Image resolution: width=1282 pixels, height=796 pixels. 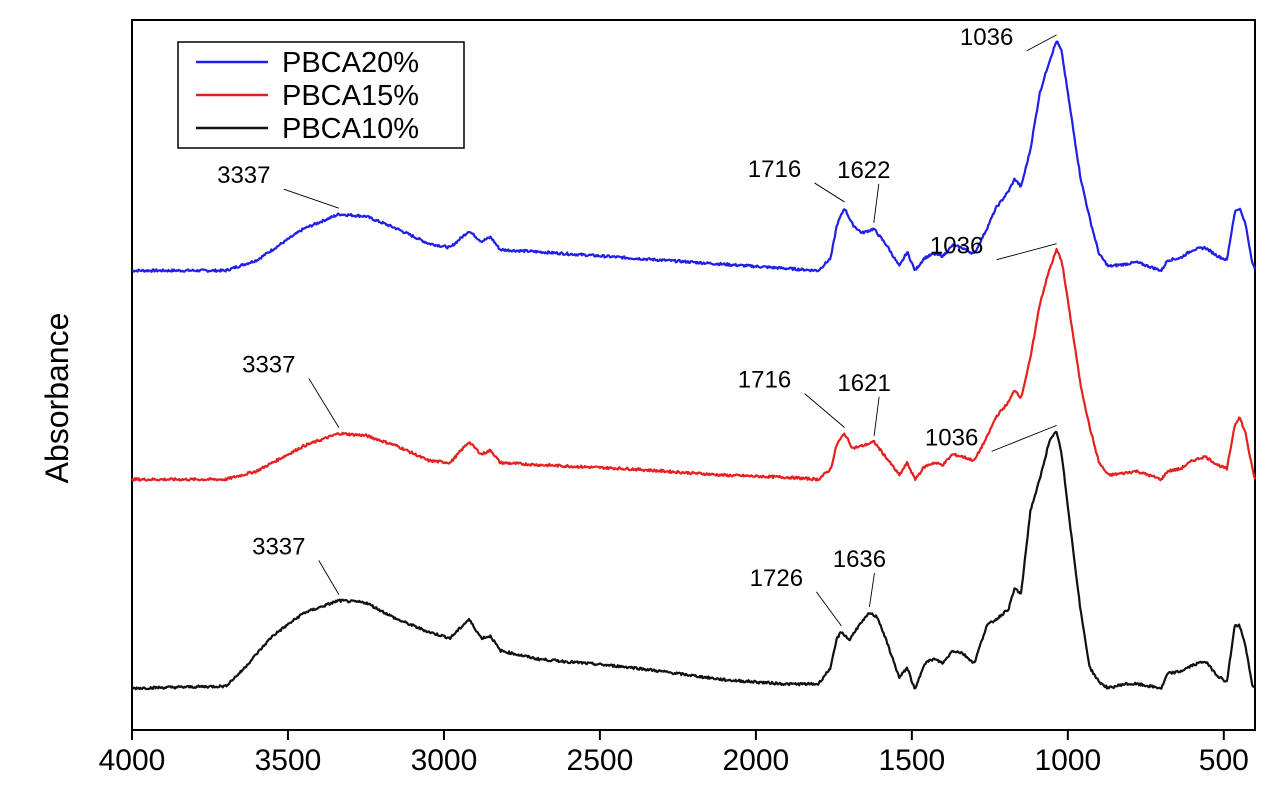 I want to click on x-tick-label: 4000, so click(x=132, y=760).